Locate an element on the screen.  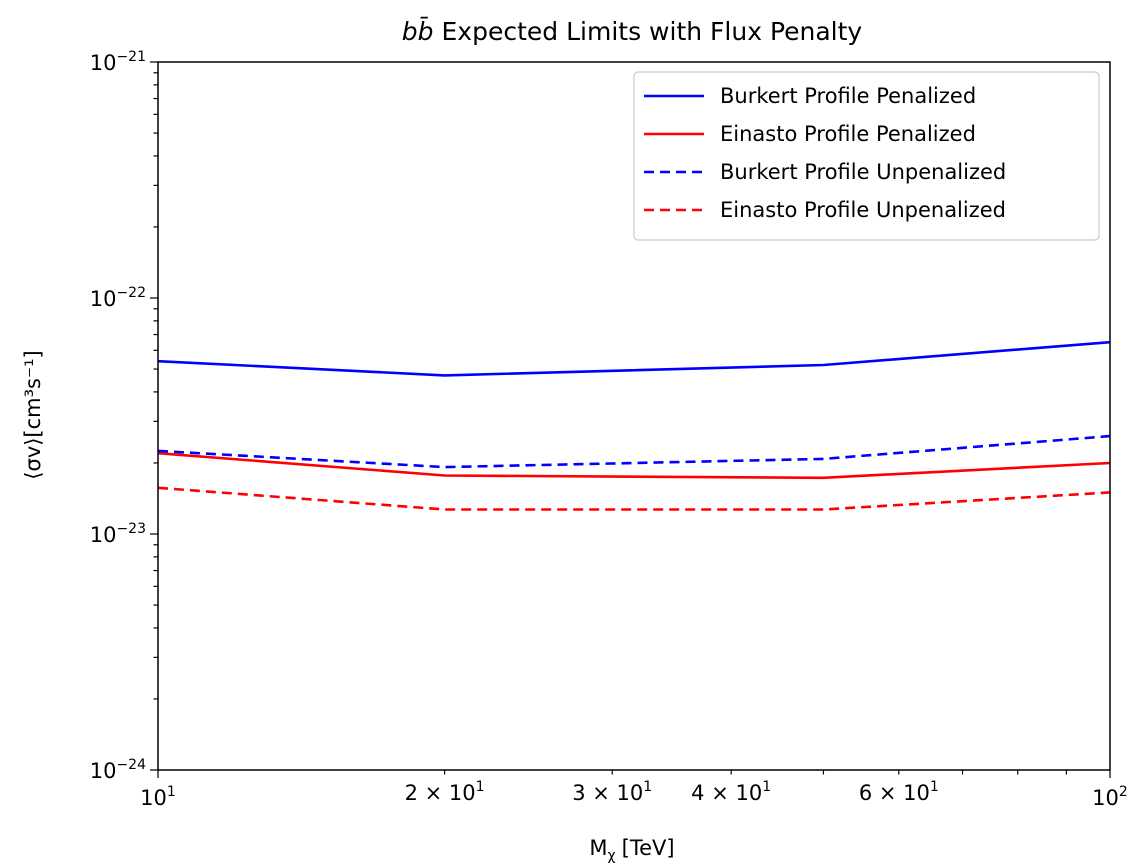
x-axis-subscript: χ is located at coordinates (612, 856).